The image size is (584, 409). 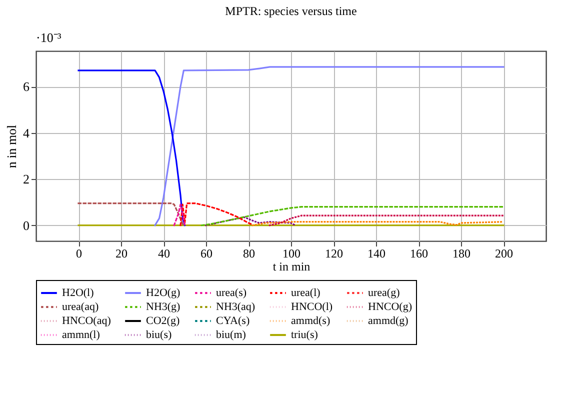 I want to click on legend-label: triu(s), so click(x=304, y=335).